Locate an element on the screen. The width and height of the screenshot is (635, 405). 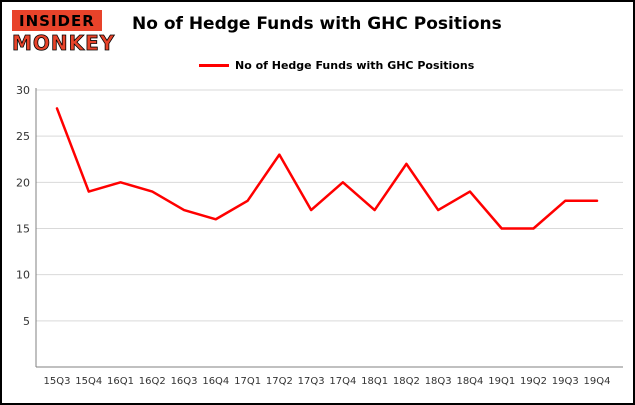
legend-line-swatch is located at coordinates (214, 65).